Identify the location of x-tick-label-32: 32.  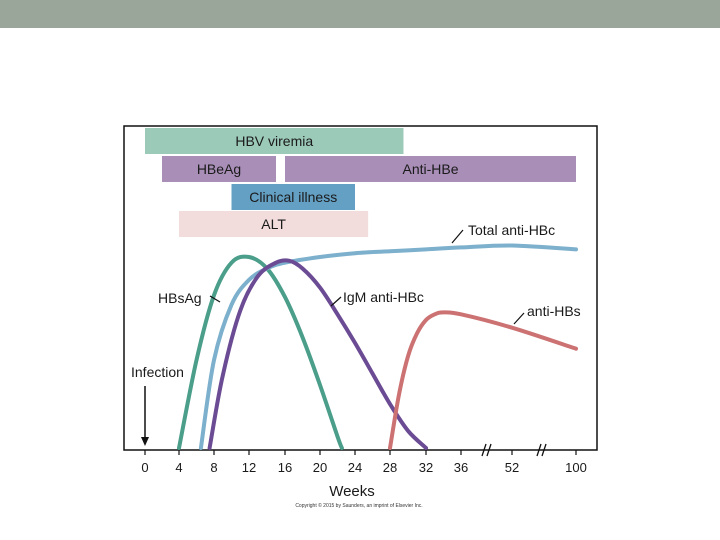
(426, 467).